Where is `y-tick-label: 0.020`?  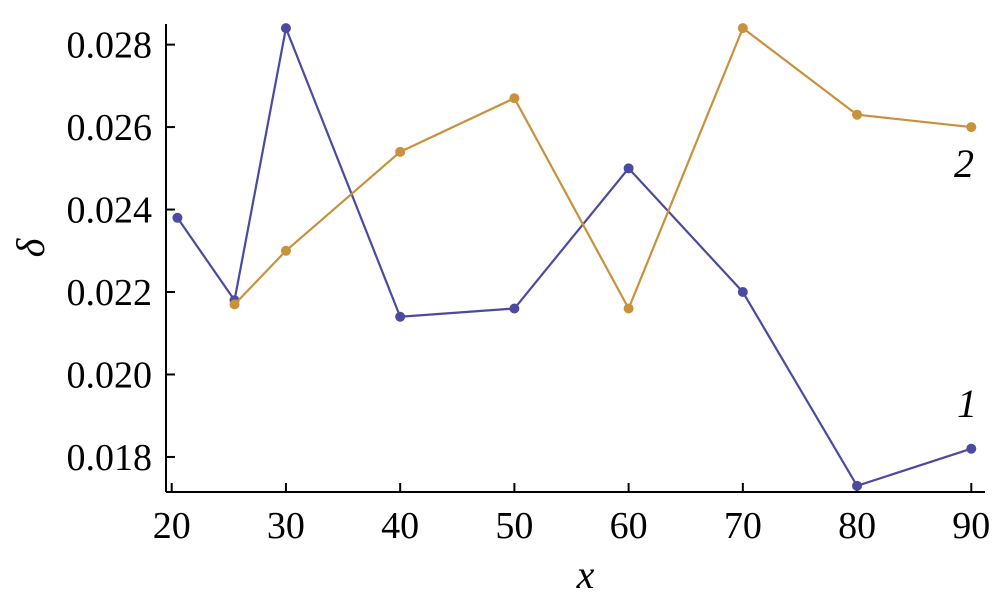 y-tick-label: 0.020 is located at coordinates (110, 375).